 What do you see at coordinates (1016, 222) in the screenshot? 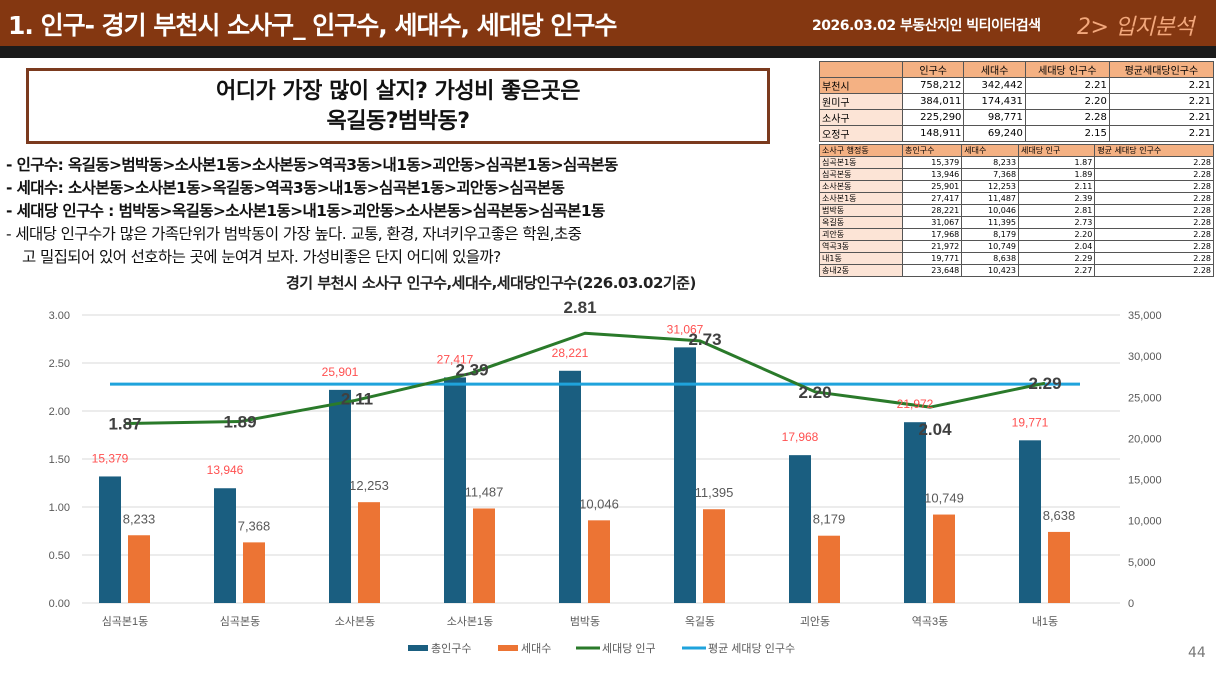
I see `table-row: 옥길동 31,067 11,395 2.73 2.28` at bounding box center [1016, 222].